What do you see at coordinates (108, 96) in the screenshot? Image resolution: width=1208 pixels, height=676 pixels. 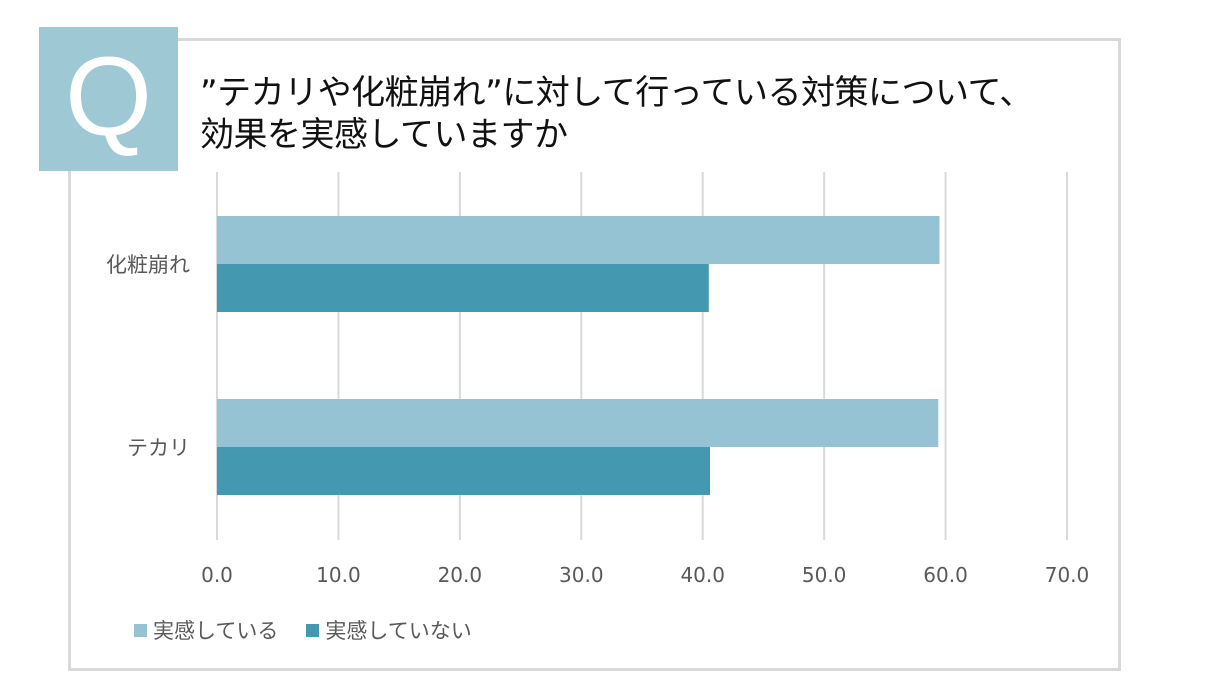 I see `question-badge-letter: Q` at bounding box center [108, 96].